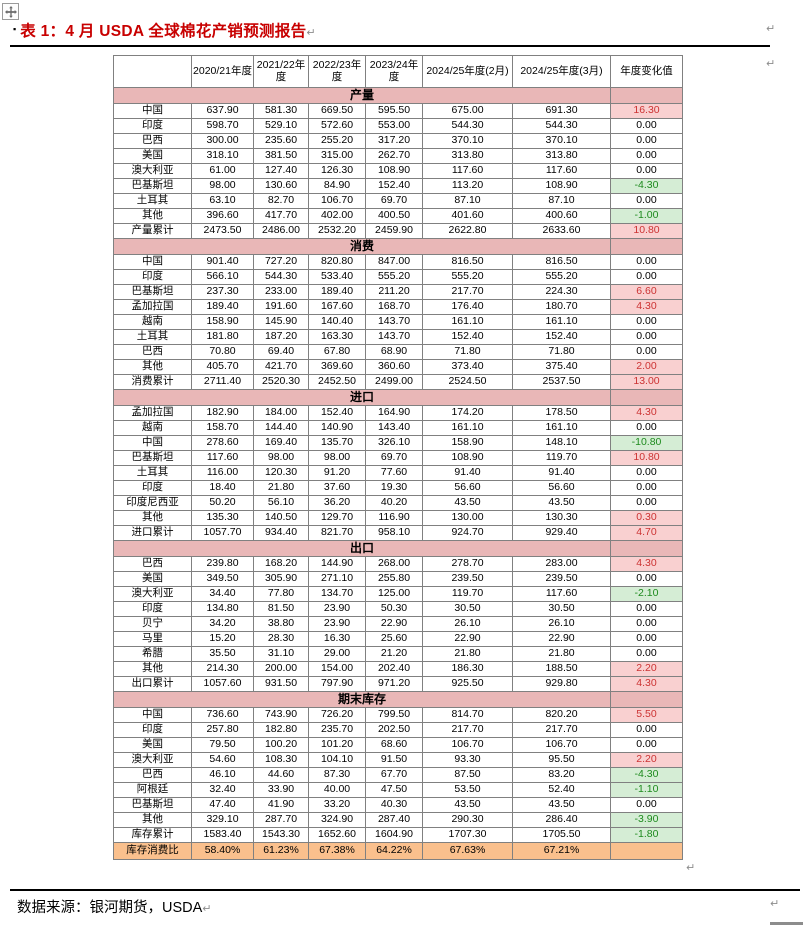 This screenshot has height=927, width=804. What do you see at coordinates (561, 292) in the screenshot?
I see `value-cell: 224.30` at bounding box center [561, 292].